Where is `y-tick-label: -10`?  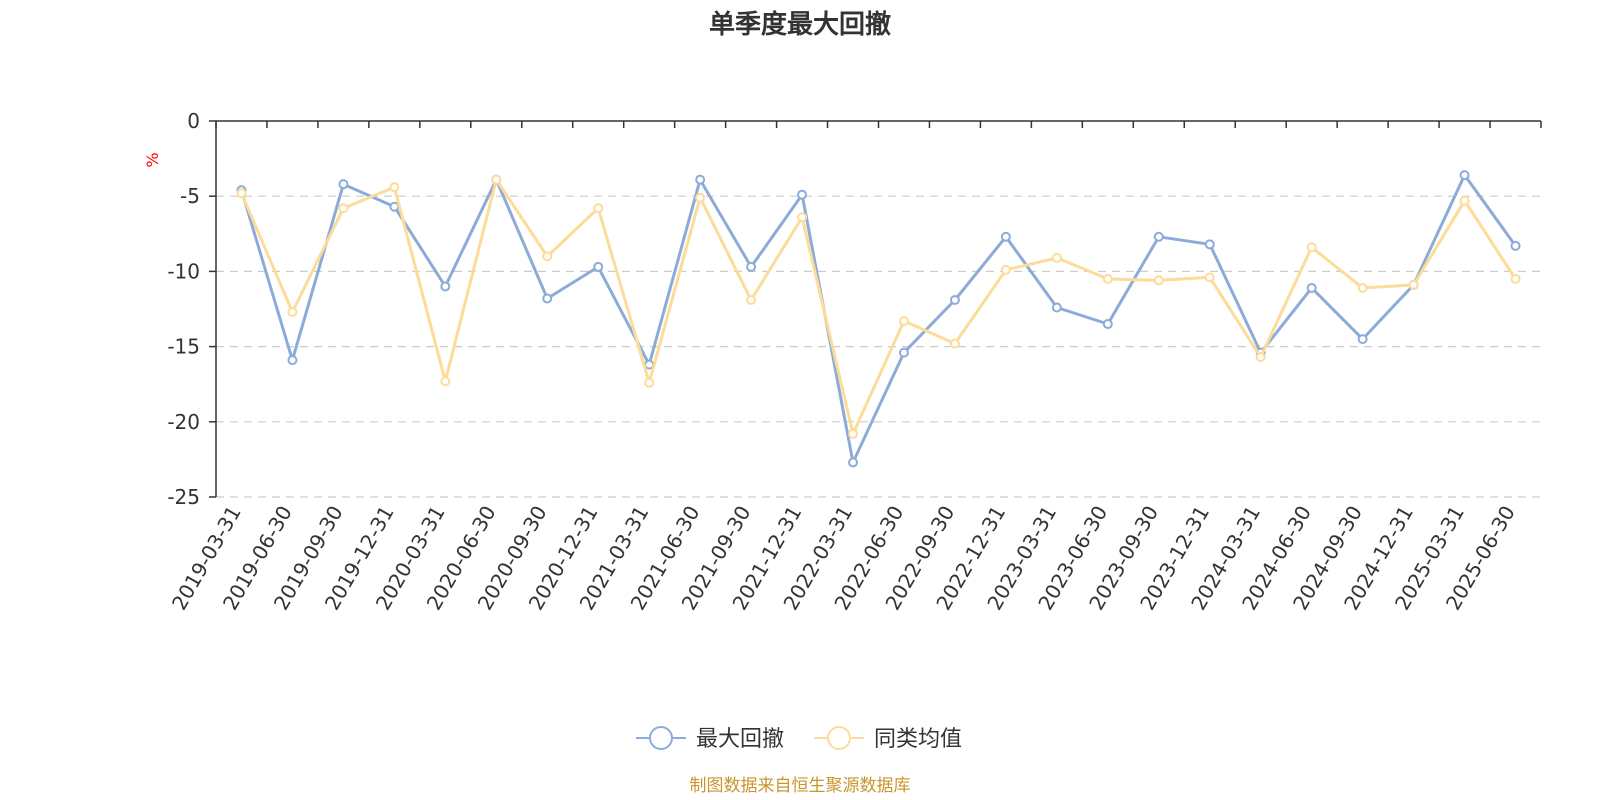 y-tick-label: -10 is located at coordinates (183, 271).